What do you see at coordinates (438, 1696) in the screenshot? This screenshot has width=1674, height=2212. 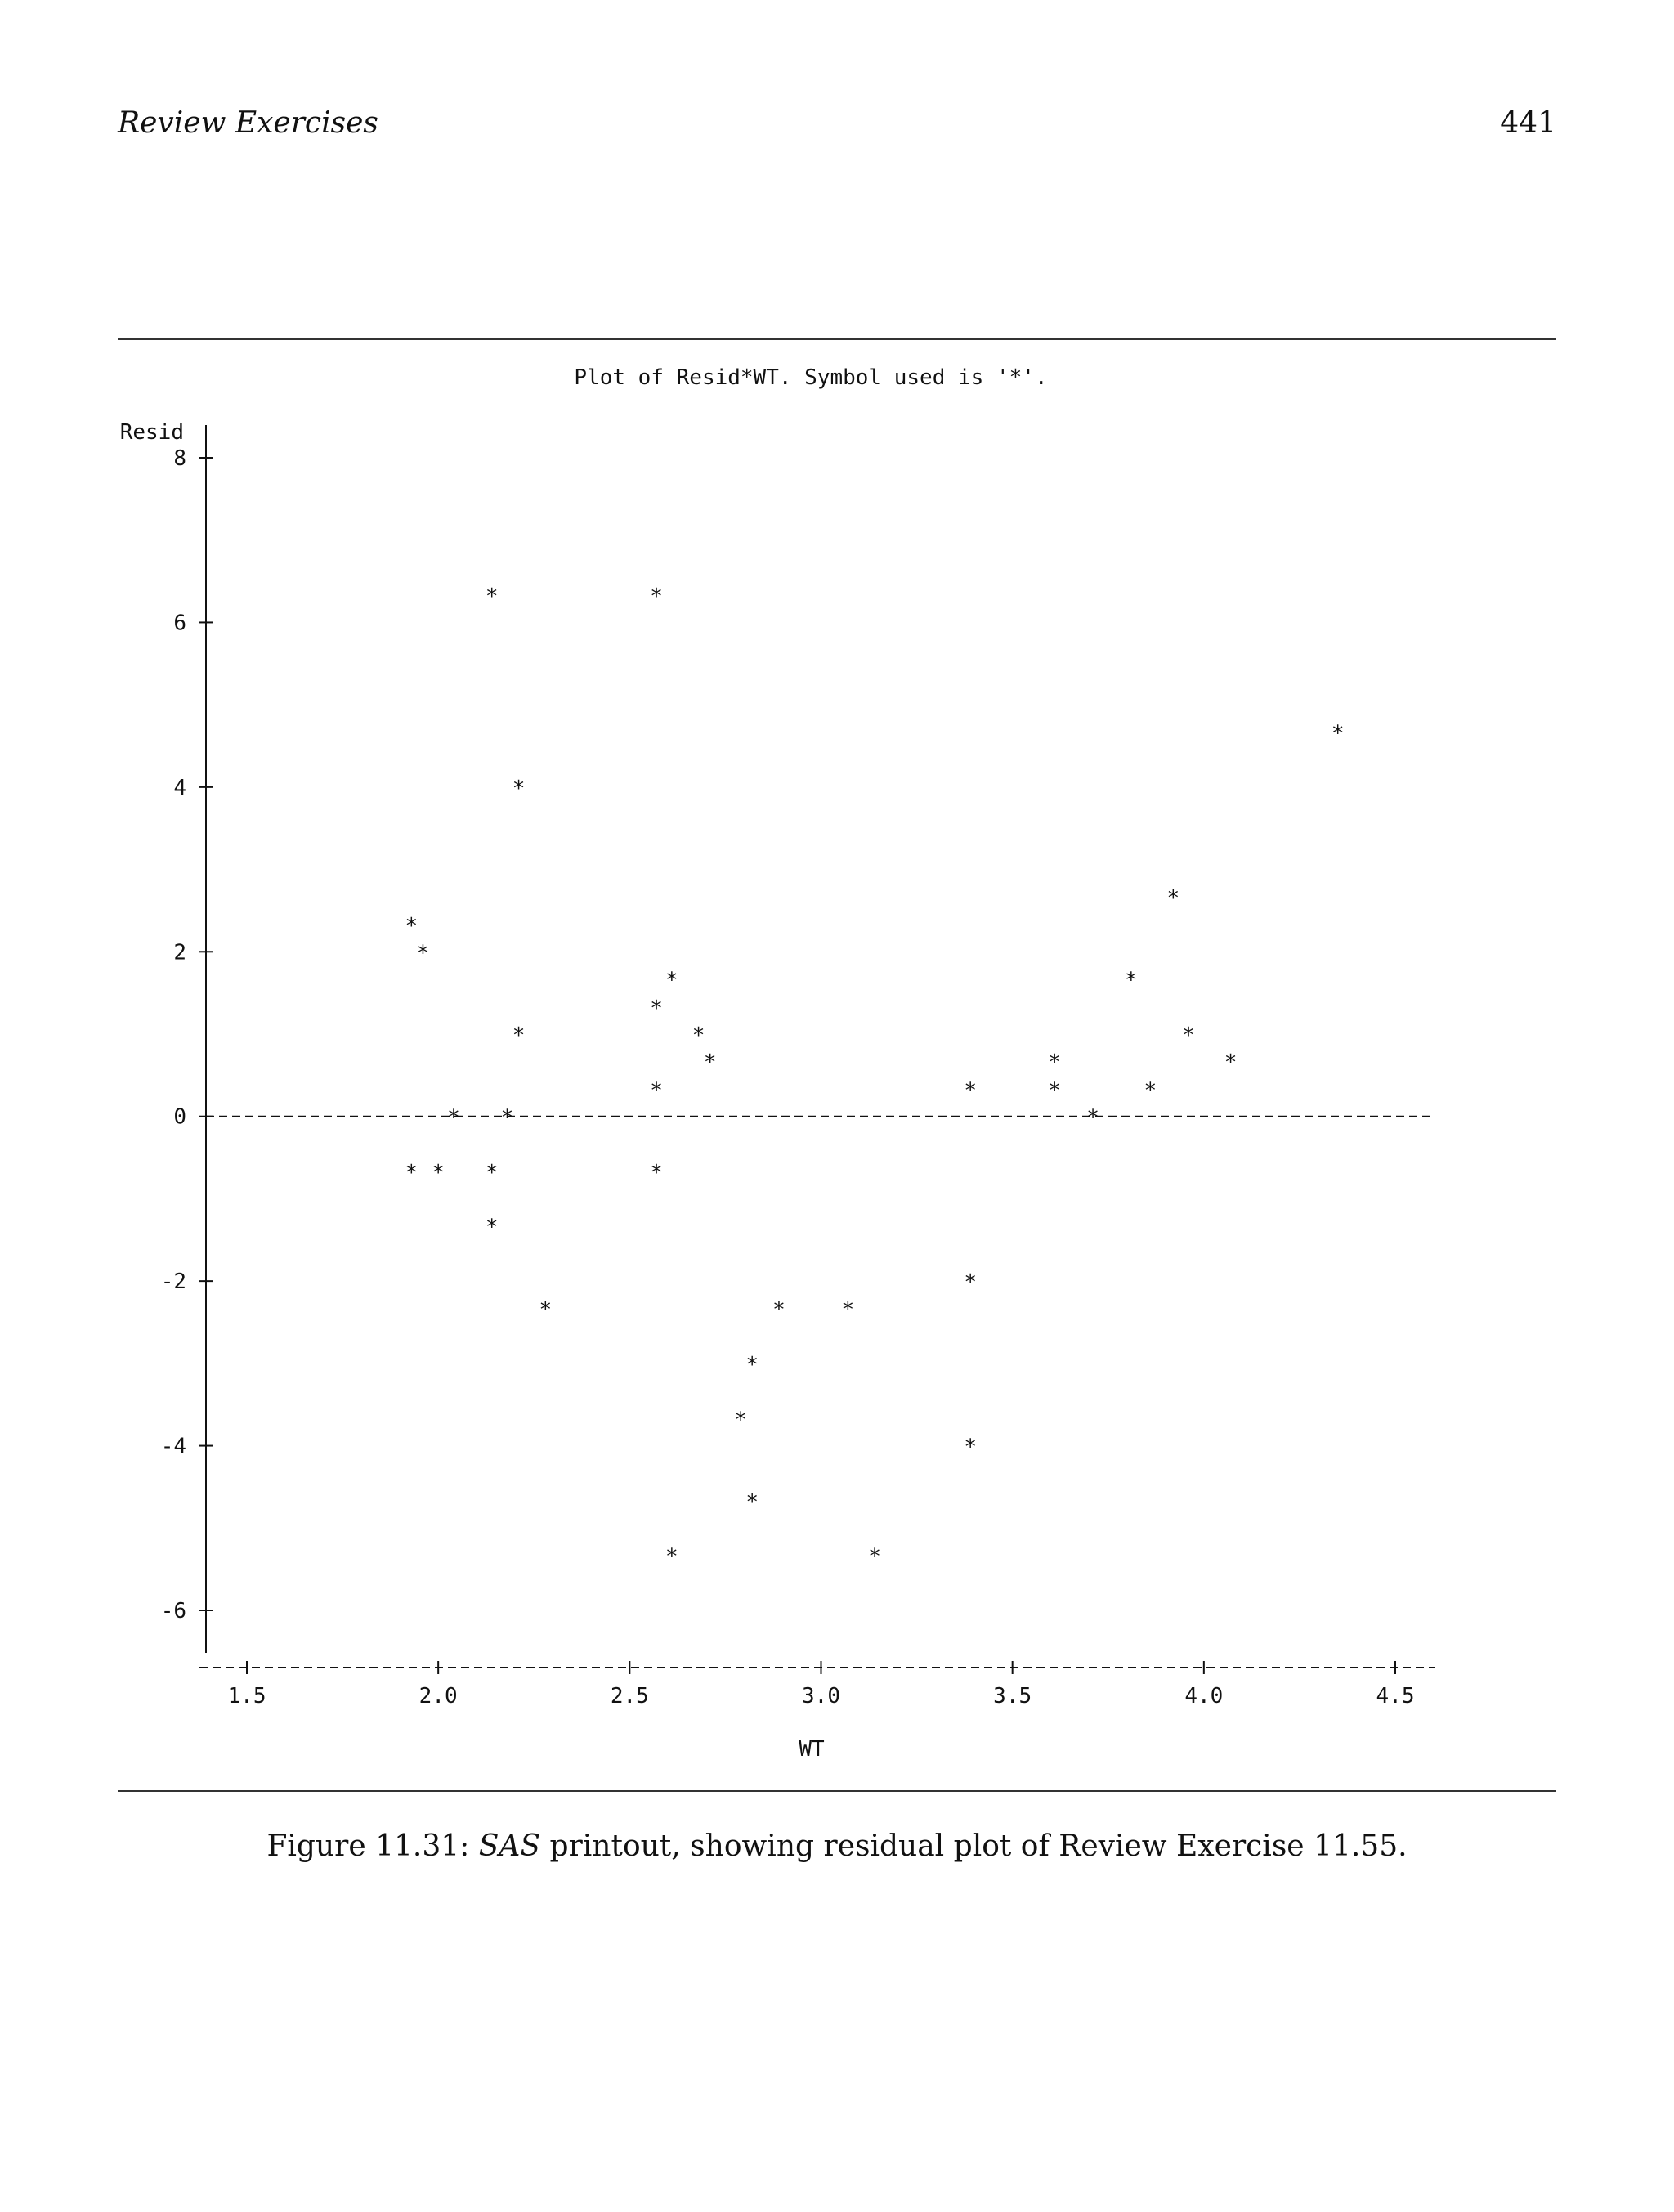 I see `x-tick-label: 2.0` at bounding box center [438, 1696].